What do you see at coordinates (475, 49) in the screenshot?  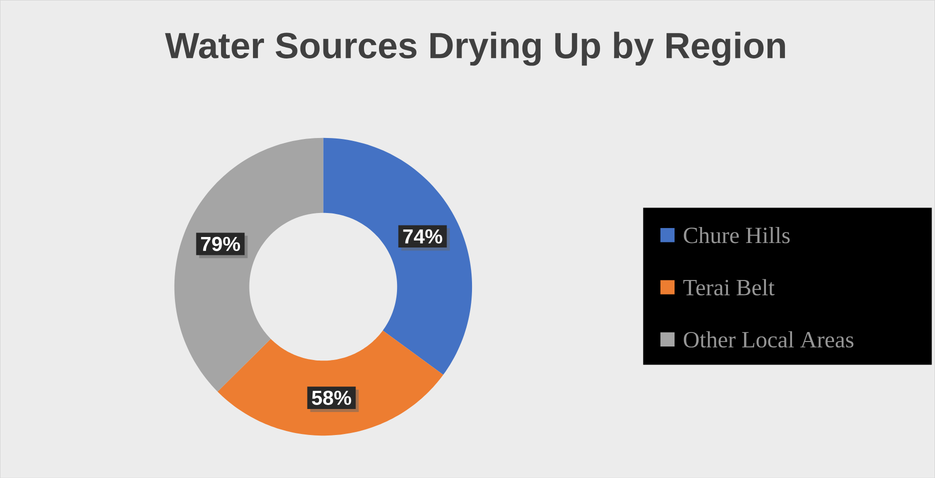 I see `chart-title: Water Sources Drying Up by Region` at bounding box center [475, 49].